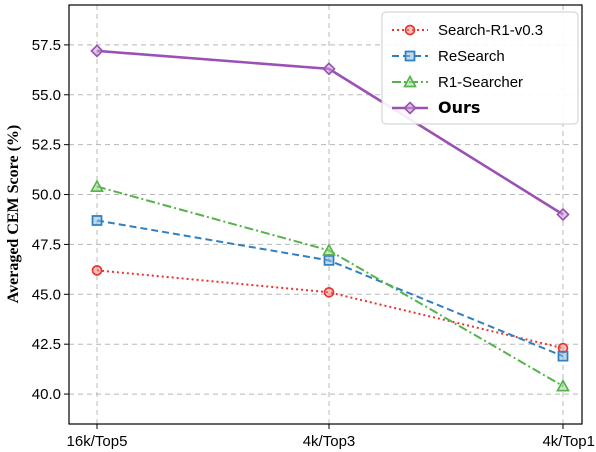 The width and height of the screenshot is (596, 452). Describe the element at coordinates (46, 95) in the screenshot. I see `y-tick-label: 55.0` at that location.